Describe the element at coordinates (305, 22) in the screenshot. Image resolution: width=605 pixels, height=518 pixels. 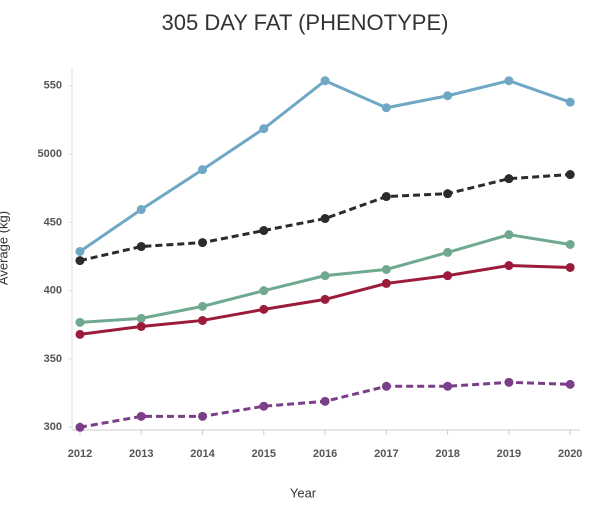
I see `chart-title: 305 DAY FAT (PHENOTYPE)` at that location.